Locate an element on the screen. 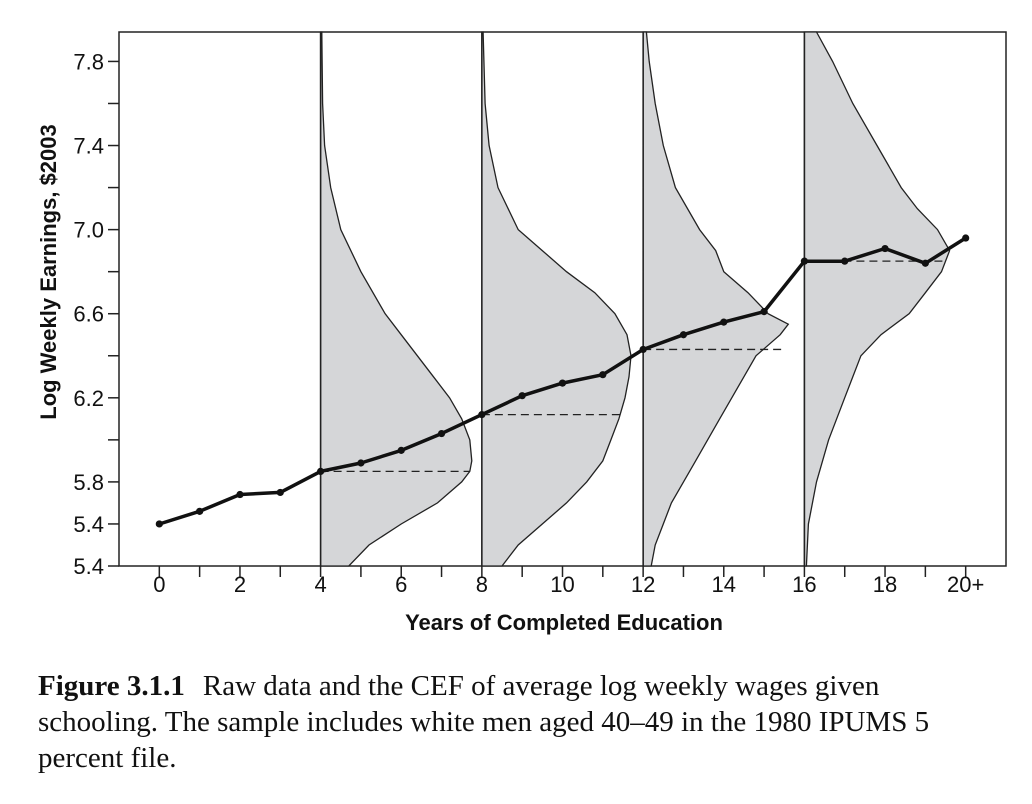 This screenshot has height=804, width=1032. x-tick-label-1: 2 is located at coordinates (240, 584).